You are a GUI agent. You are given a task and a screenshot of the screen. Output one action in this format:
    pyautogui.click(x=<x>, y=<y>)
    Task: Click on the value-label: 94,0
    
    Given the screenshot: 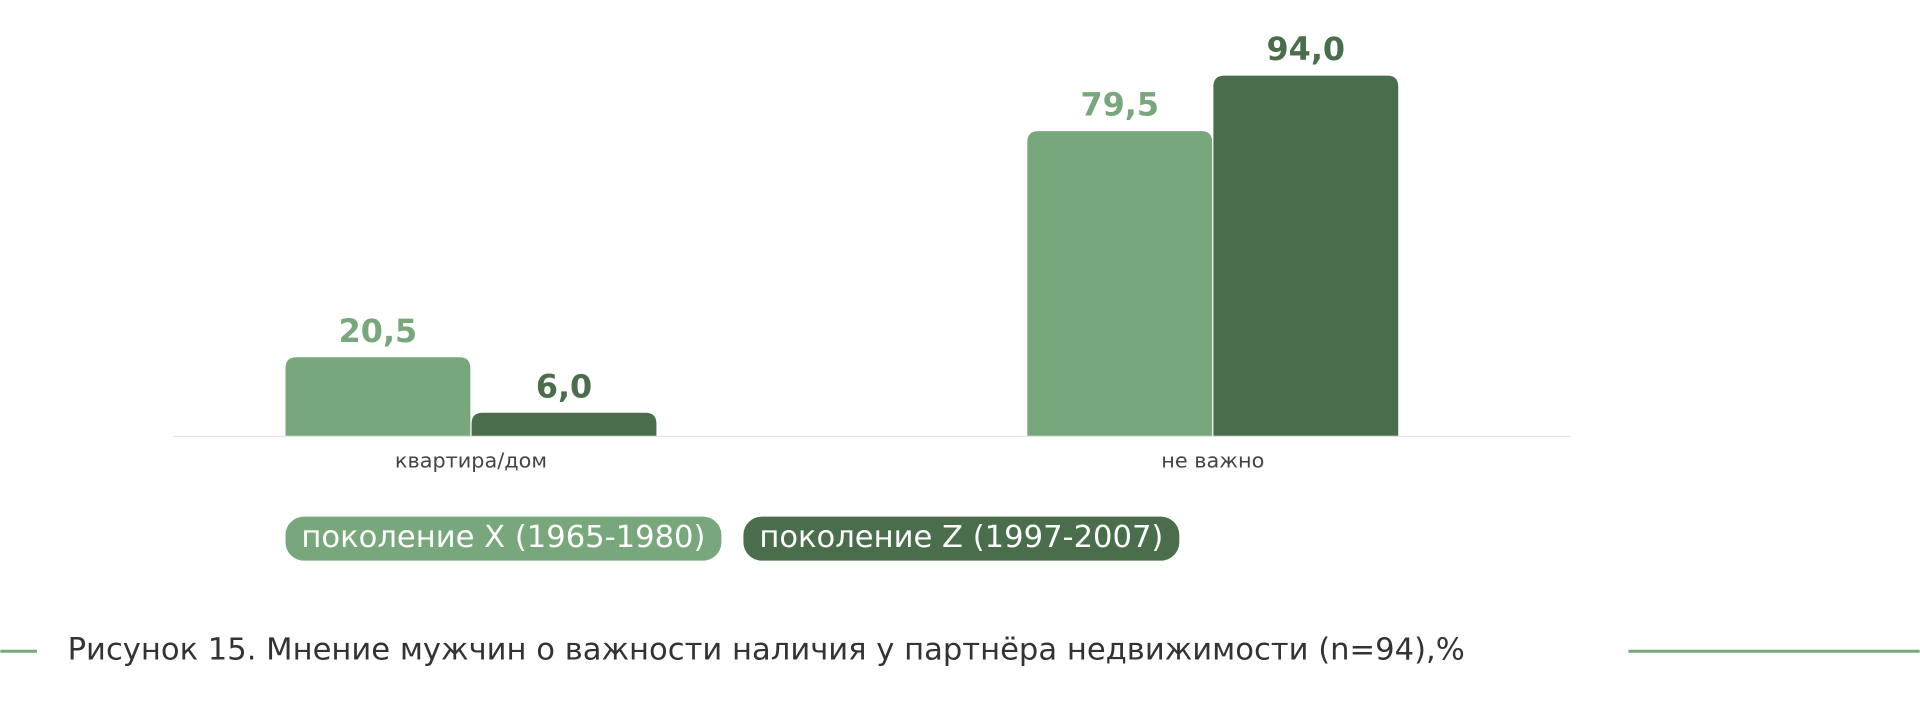 What is the action you would take?
    pyautogui.click(x=1306, y=49)
    